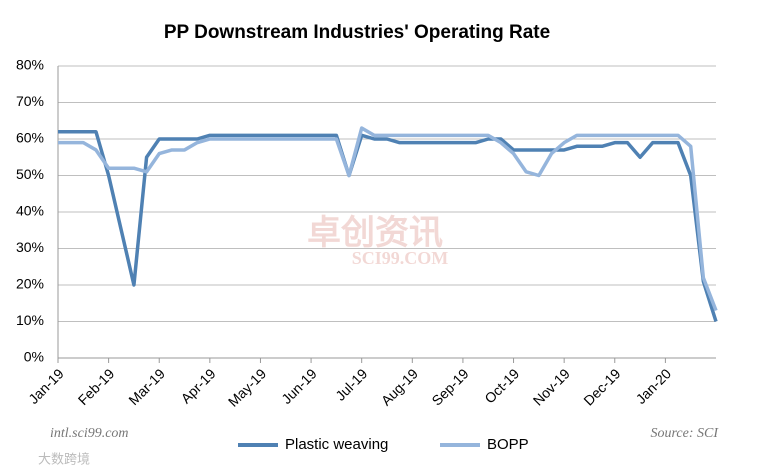 This screenshot has width=762, height=472. What do you see at coordinates (30, 174) in the screenshot?
I see `y-tick-label: 50%` at bounding box center [30, 174].